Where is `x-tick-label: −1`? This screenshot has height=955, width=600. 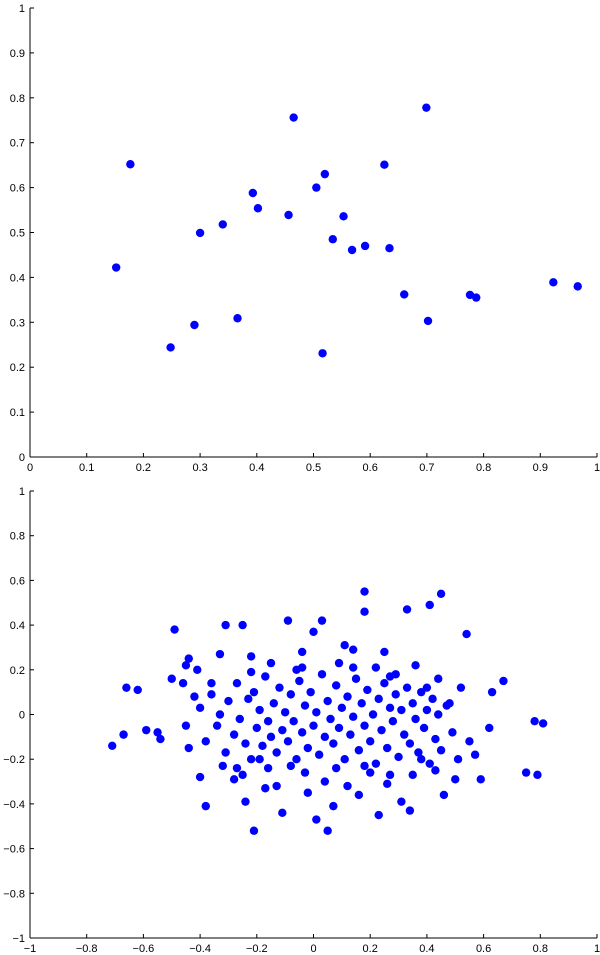
x-tick-label: −1 is located at coordinates (30, 949).